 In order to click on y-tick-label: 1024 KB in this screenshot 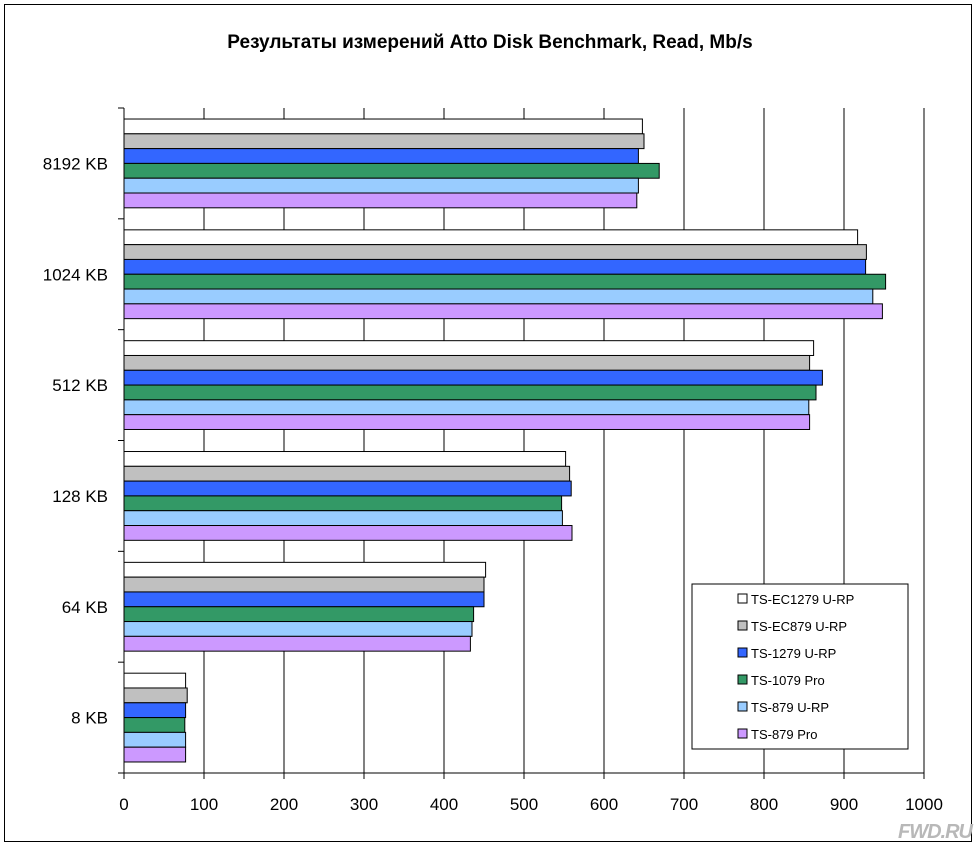, I will do `click(75, 274)`.